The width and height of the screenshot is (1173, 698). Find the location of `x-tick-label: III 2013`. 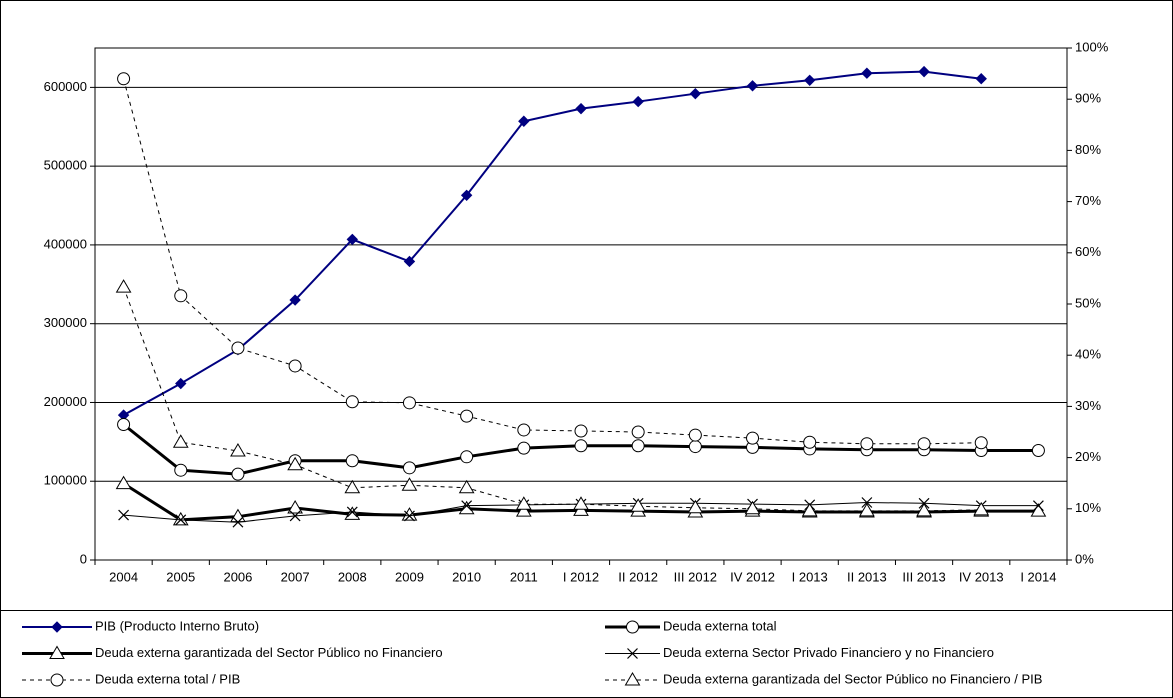

x-tick-label: III 2013 is located at coordinates (923, 576).